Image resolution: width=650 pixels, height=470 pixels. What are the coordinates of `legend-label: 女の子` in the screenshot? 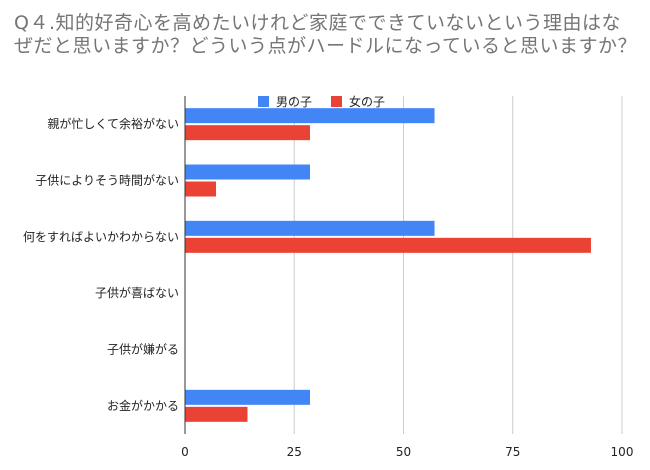 It's located at (367, 101).